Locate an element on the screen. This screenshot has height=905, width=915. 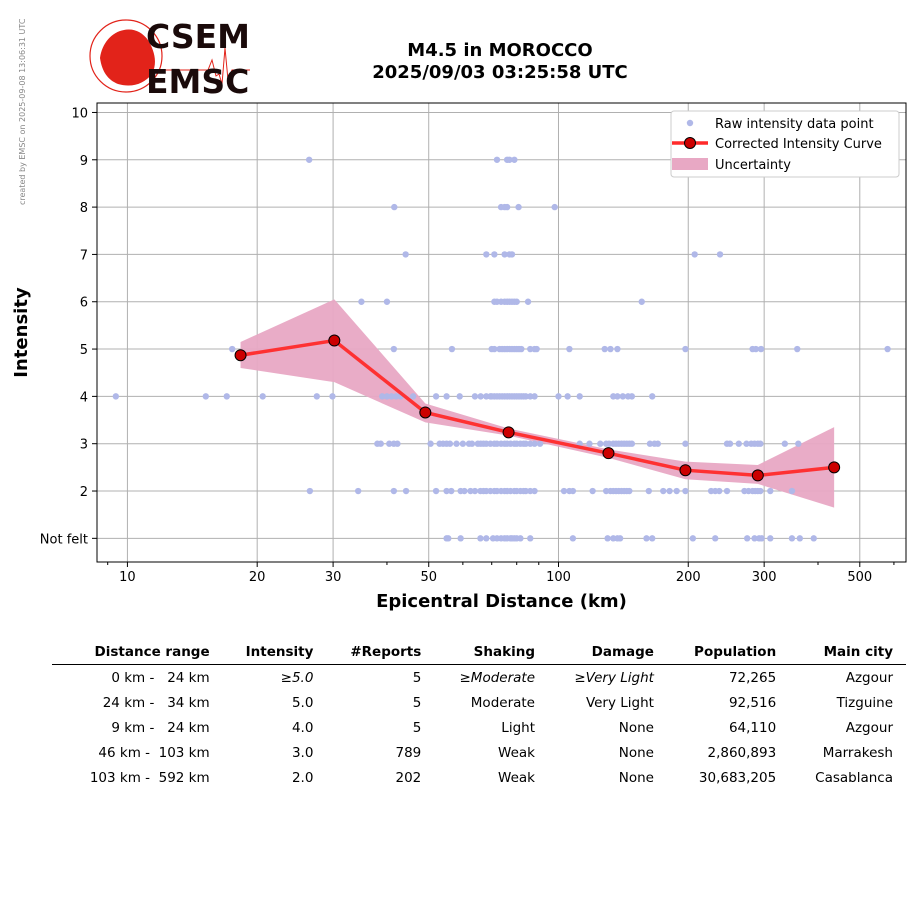
table-cell: Light is located at coordinates (518, 727).